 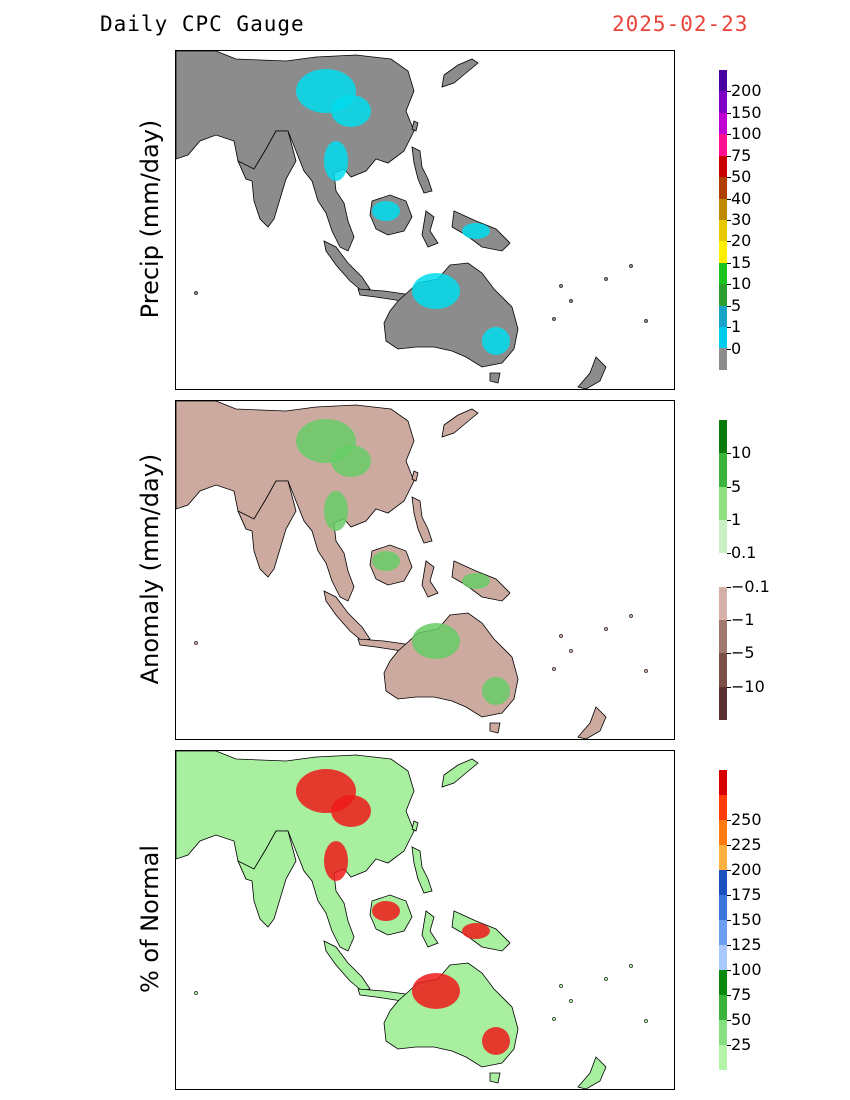 What do you see at coordinates (746, 844) in the screenshot?
I see `colorbar-tick-label: 225` at bounding box center [746, 844].